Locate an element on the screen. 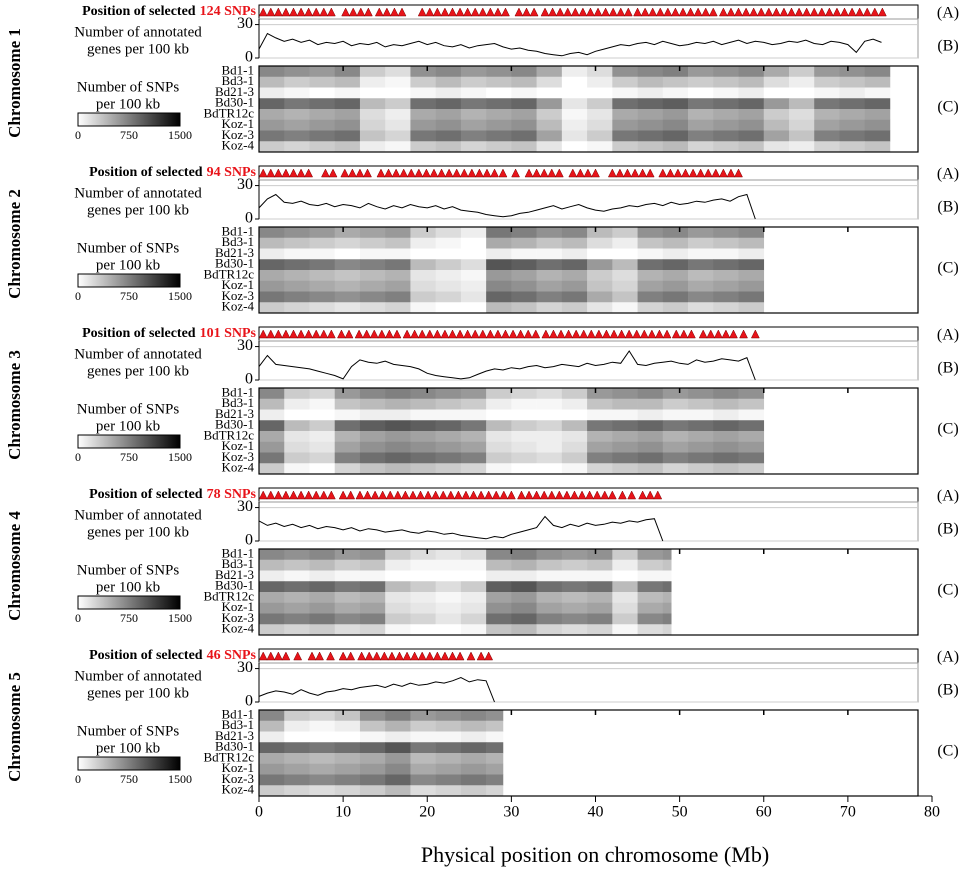 Image resolution: width=964 pixels, height=870 pixels. density-label: Number of annotated is located at coordinates (138, 32).